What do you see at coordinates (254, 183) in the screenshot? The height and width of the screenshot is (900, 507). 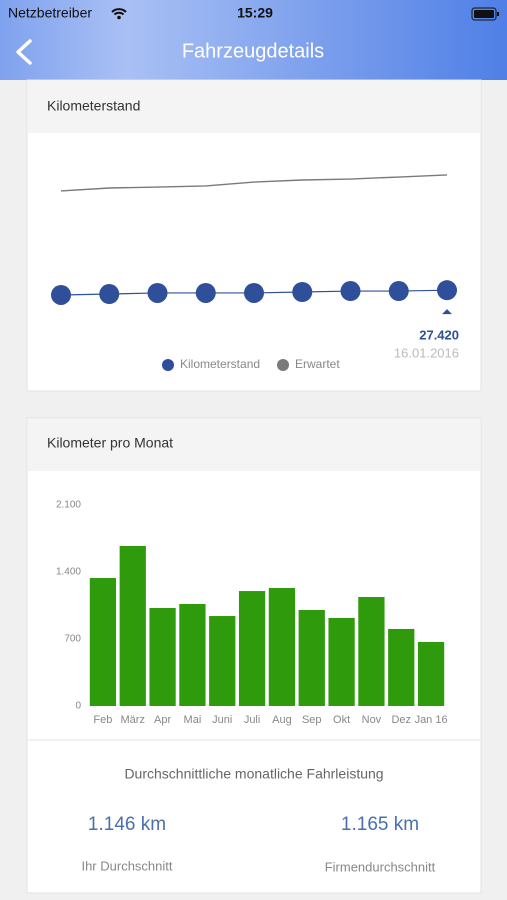 I see `series-line` at bounding box center [254, 183].